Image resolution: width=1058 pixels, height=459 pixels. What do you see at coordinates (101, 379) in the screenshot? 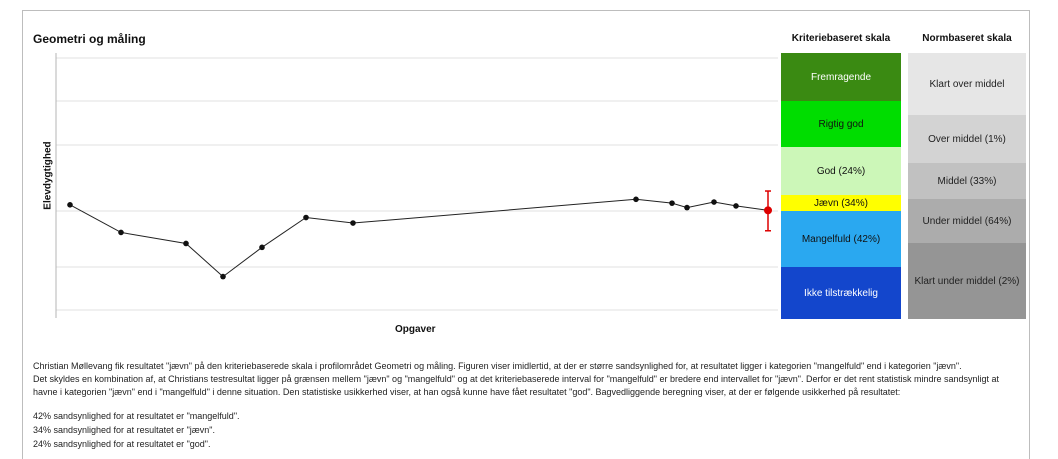
I see `explanation-sentence-2a: Det skyldes en kombination af, at` at bounding box center [101, 379].